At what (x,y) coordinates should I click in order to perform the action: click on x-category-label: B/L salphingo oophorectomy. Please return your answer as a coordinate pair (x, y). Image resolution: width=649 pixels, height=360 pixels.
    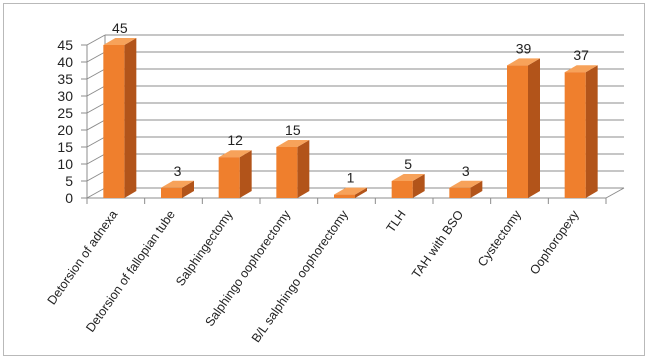
    Looking at the image, I should click on (300, 276).